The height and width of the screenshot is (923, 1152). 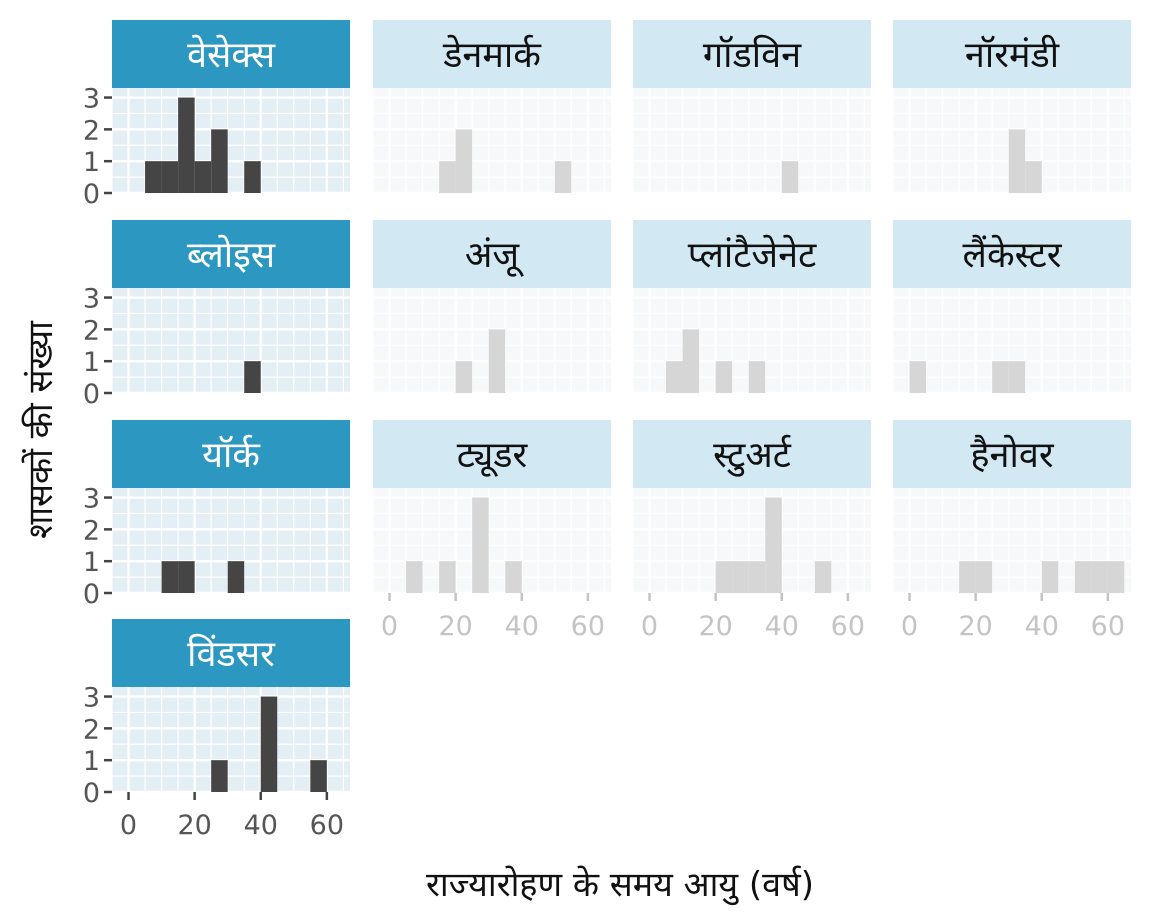 What do you see at coordinates (231, 455) in the screenshot?
I see `facet-strip-label: यॉर्क` at bounding box center [231, 455].